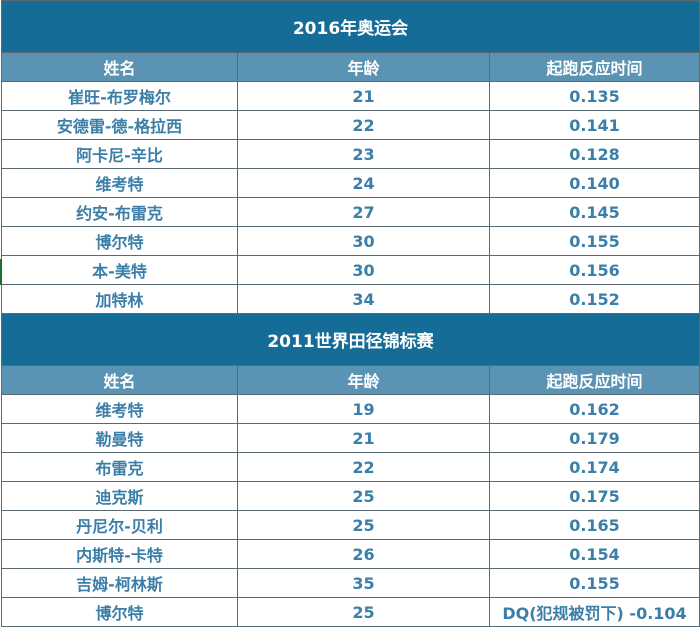 The width and height of the screenshot is (700, 630). What do you see at coordinates (119, 125) in the screenshot?
I see `athlete-name: 安德雷-德-格拉西` at bounding box center [119, 125].